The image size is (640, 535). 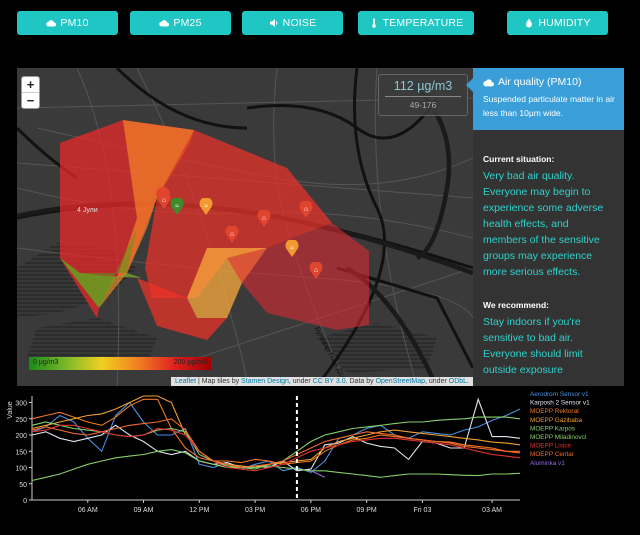 I want to click on y-tick-label: 150, so click(x=21, y=452).